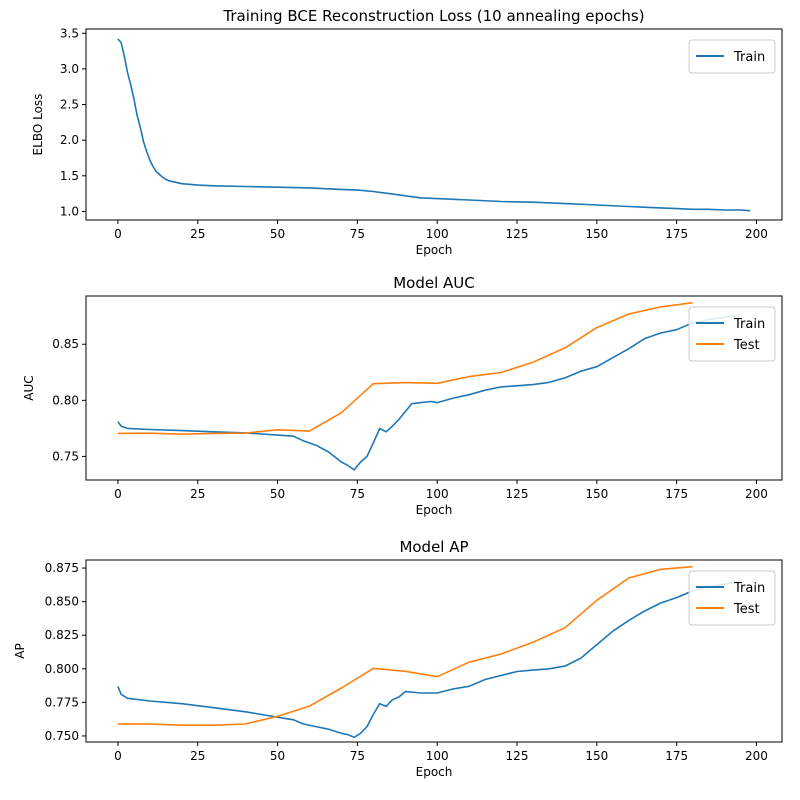  What do you see at coordinates (433, 547) in the screenshot?
I see `chart-title: Model AP` at bounding box center [433, 547].